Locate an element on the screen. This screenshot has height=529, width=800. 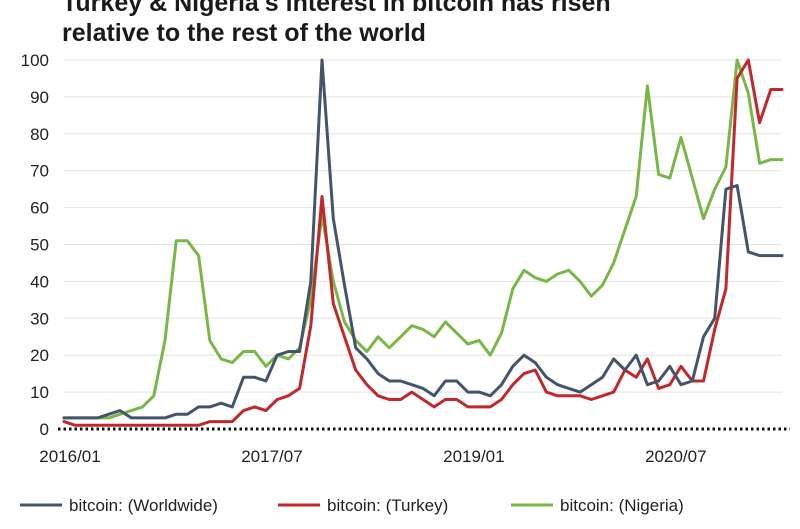
y-tick-label-20: 20 is located at coordinates (39, 355).